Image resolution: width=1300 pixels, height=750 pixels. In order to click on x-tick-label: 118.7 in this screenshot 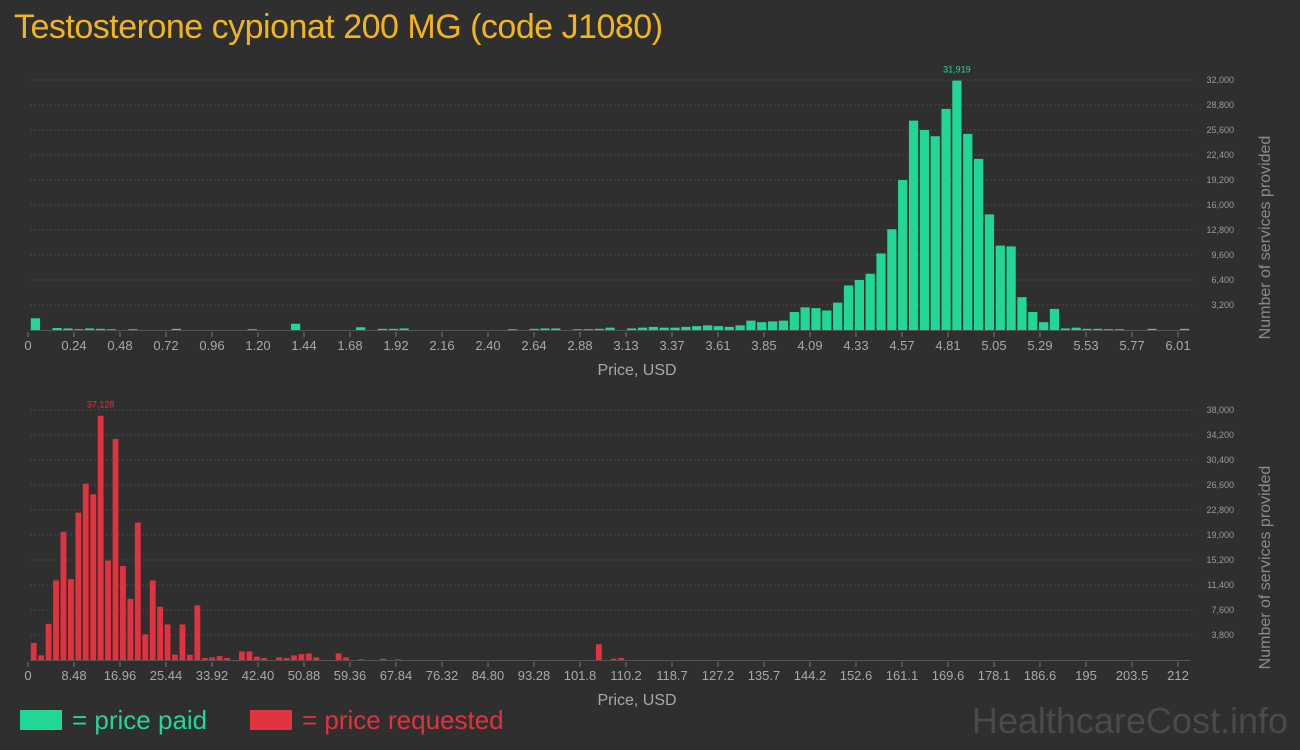, I will do `click(672, 675)`.